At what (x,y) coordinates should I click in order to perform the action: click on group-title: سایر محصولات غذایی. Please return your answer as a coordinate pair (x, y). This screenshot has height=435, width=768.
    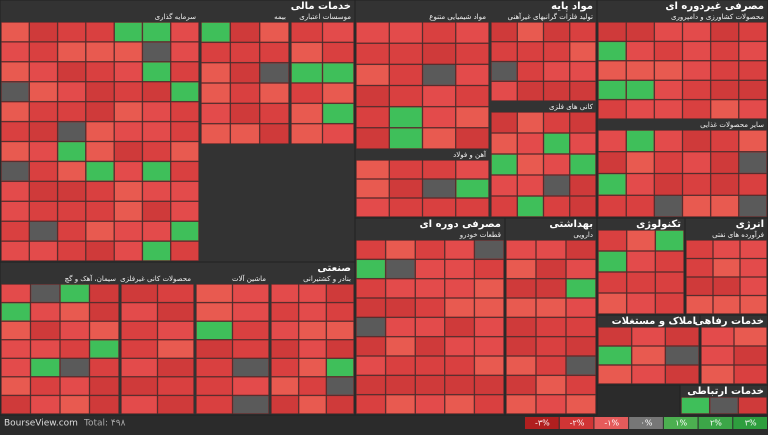
    Looking at the image, I should click on (732, 125).